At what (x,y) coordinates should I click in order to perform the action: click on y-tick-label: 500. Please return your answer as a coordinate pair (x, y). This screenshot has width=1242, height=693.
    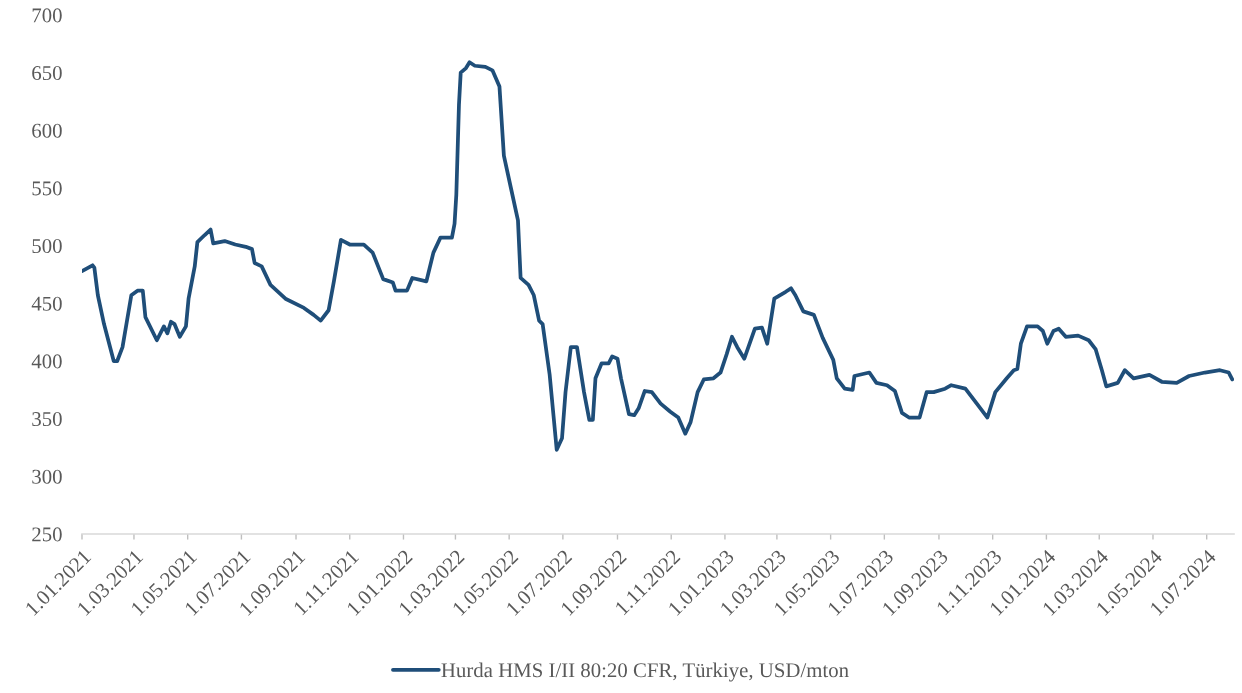
    Looking at the image, I should click on (47, 246).